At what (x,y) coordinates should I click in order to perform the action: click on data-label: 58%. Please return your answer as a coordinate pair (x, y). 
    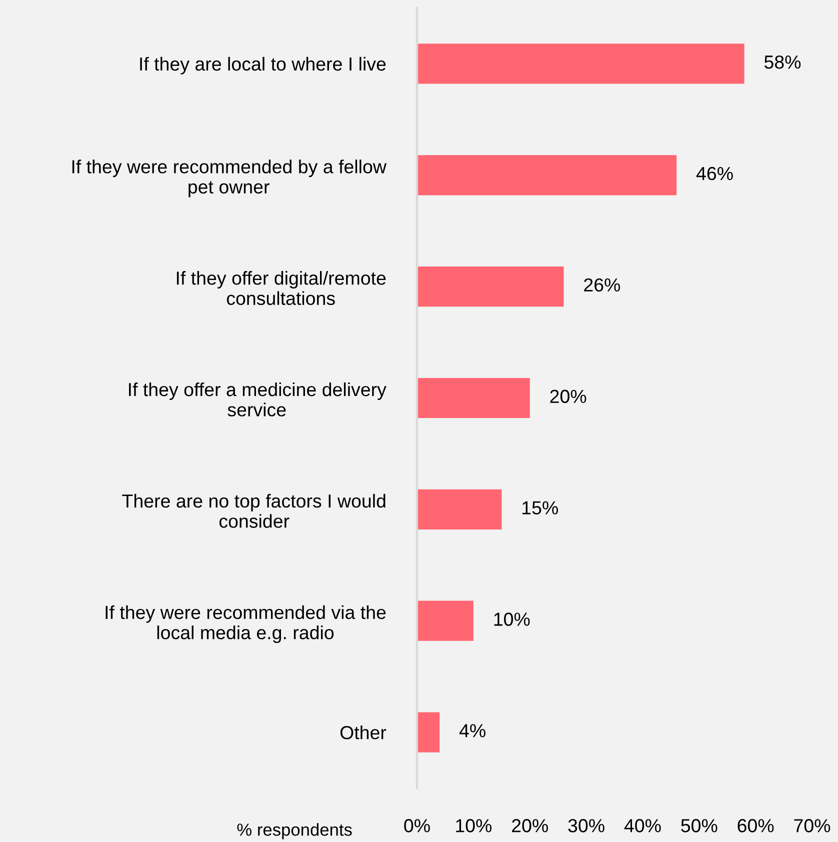
    Looking at the image, I should click on (782, 62).